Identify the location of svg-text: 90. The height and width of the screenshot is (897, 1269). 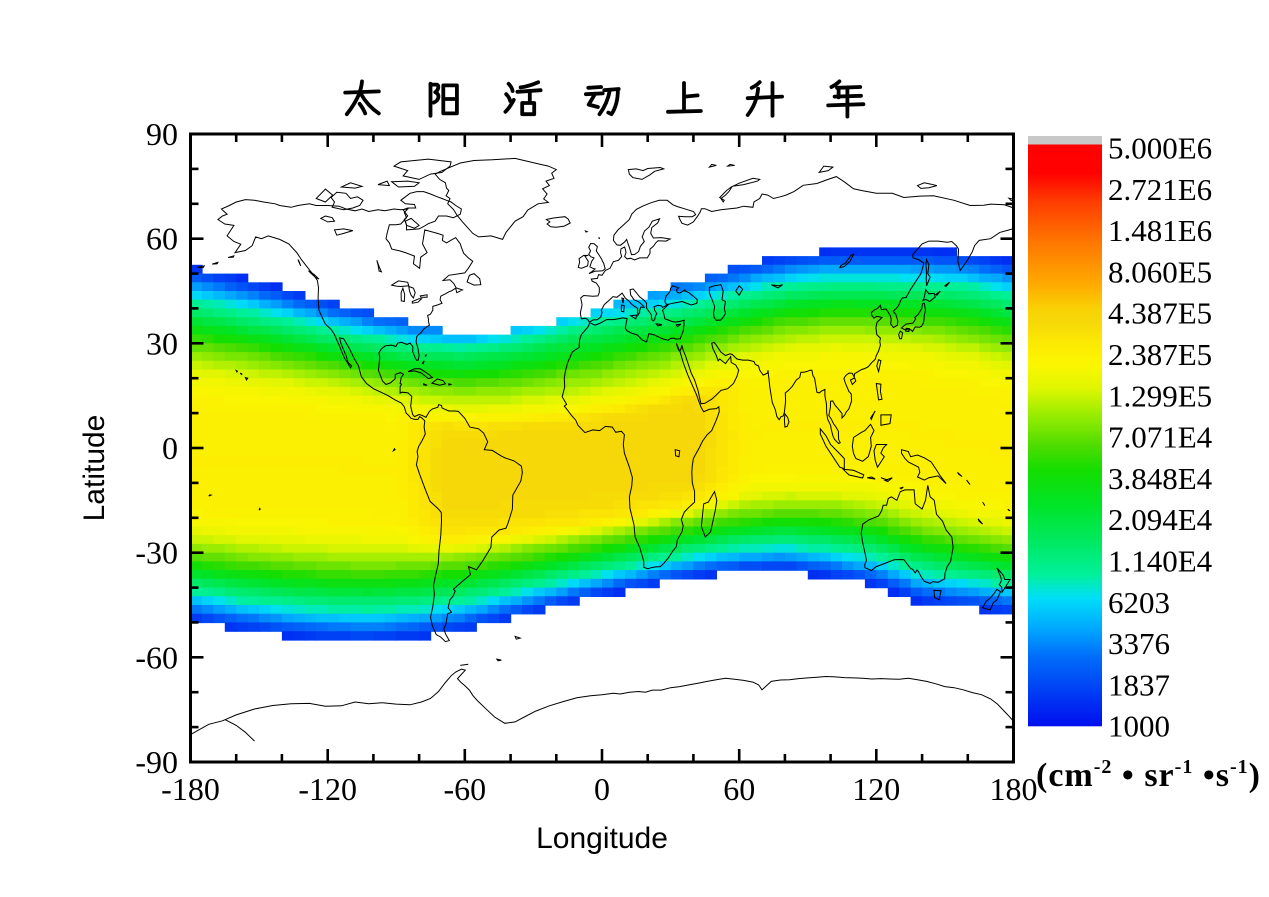
(162, 134).